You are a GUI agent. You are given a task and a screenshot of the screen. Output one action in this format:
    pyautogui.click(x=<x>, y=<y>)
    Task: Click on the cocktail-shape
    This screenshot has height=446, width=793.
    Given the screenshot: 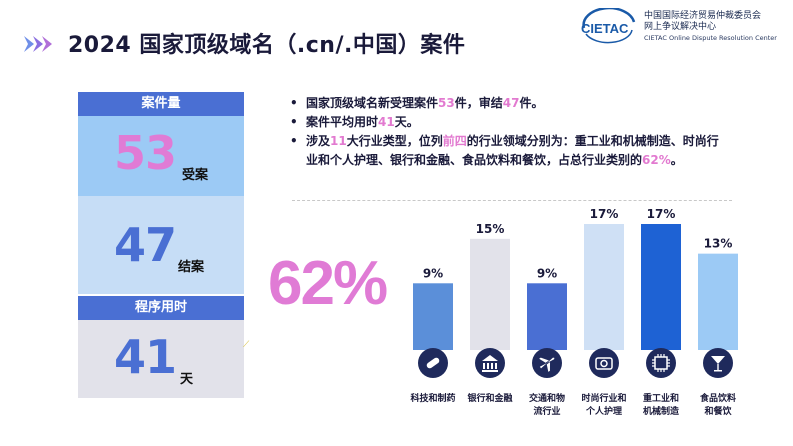 What is the action you would take?
    pyautogui.click(x=718, y=364)
    